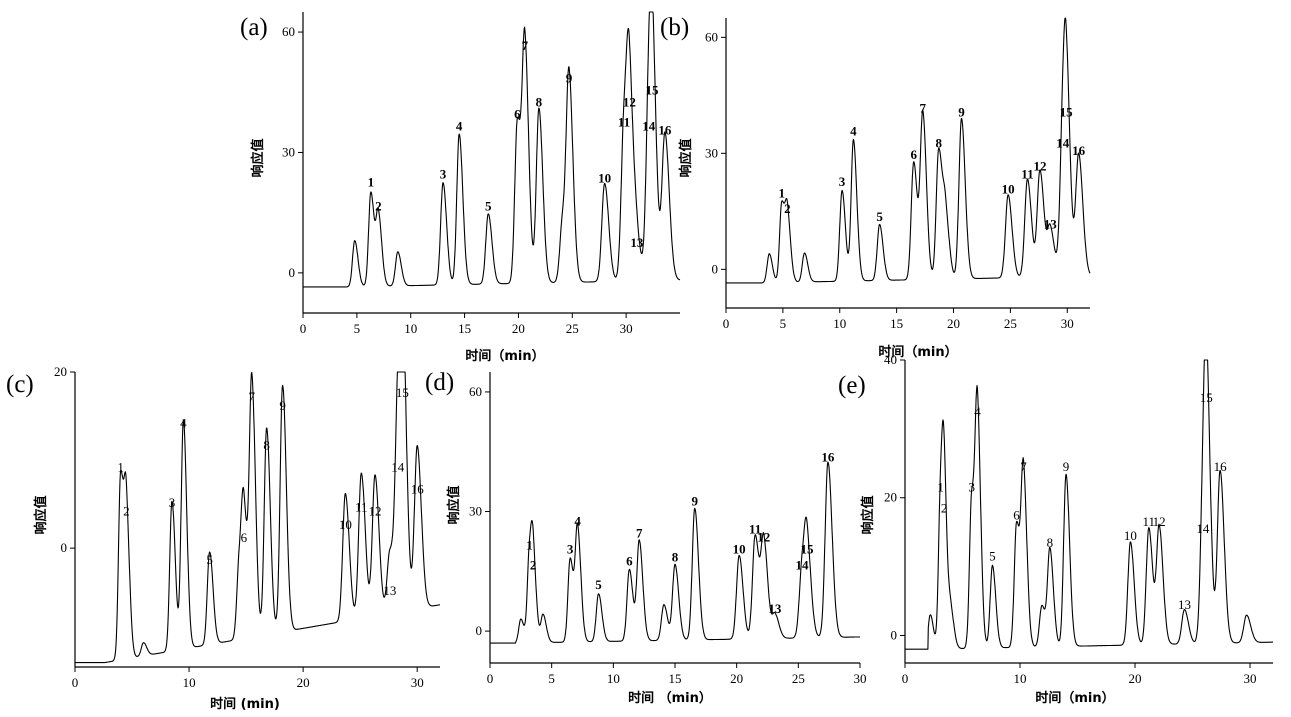 This screenshot has width=1291, height=717. I want to click on x-tick-label: 15, so click(896, 323).